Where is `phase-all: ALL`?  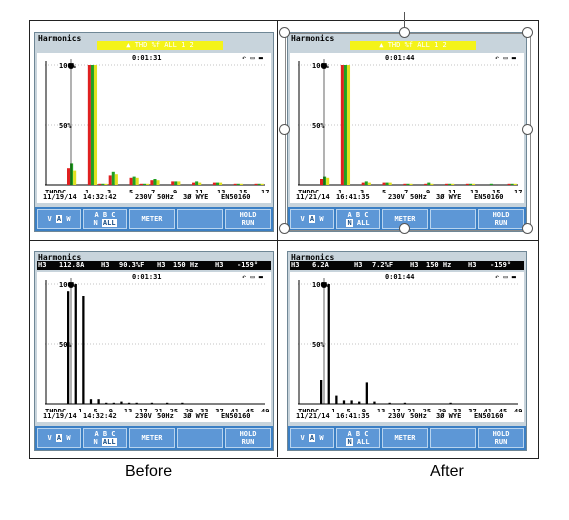 phase-all: ALL is located at coordinates (363, 223).